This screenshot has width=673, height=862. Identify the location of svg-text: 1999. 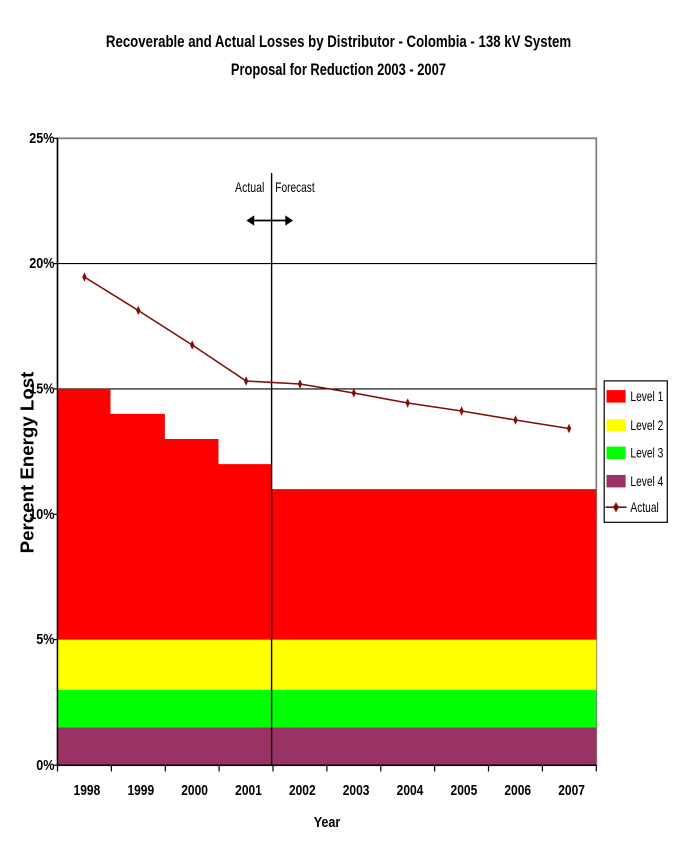
(140, 790).